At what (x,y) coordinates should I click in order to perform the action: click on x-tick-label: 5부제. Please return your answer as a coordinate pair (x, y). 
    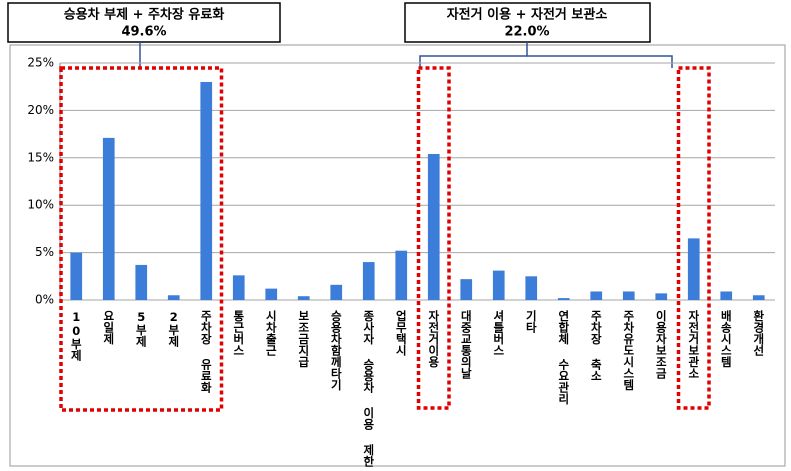
    Looking at the image, I should click on (141, 329).